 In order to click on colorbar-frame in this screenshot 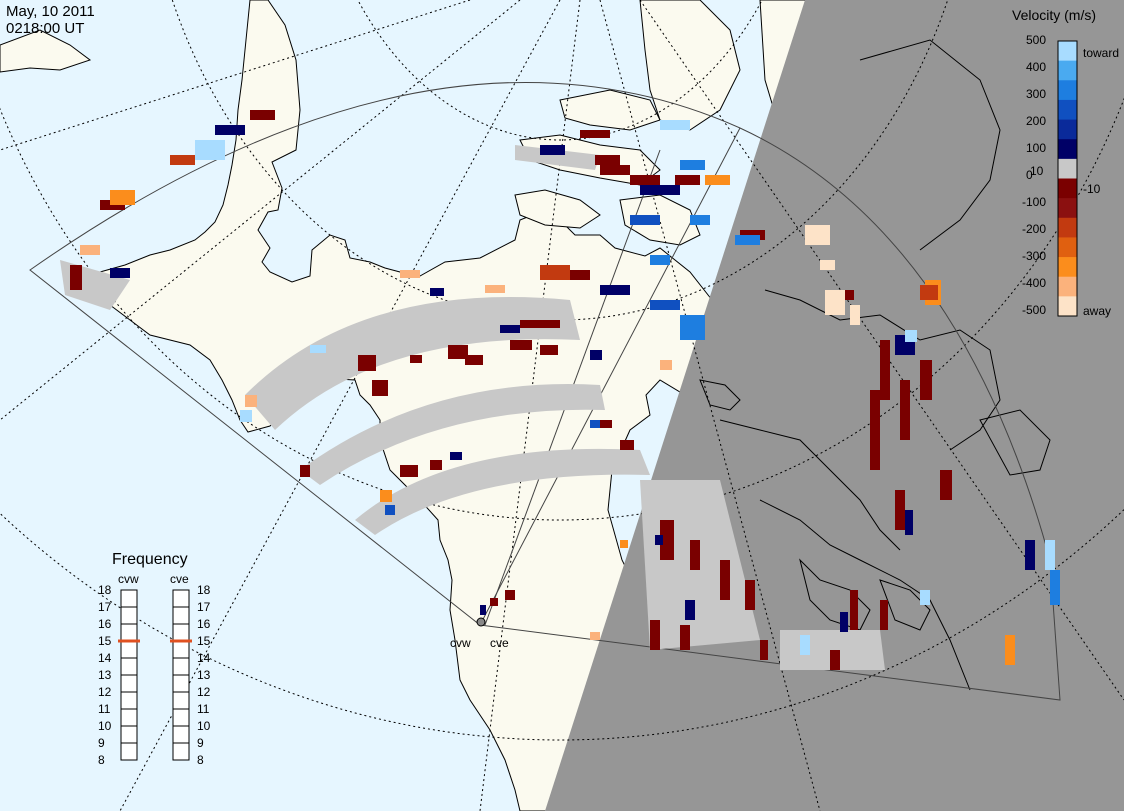, I will do `click(1067, 178)`.